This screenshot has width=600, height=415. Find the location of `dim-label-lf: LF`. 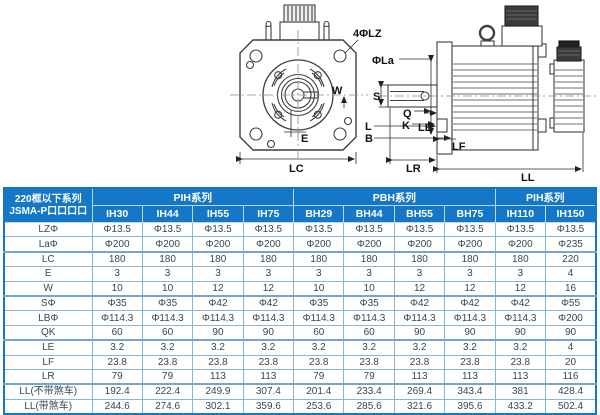

dim-label-lf: LF is located at coordinates (459, 147).